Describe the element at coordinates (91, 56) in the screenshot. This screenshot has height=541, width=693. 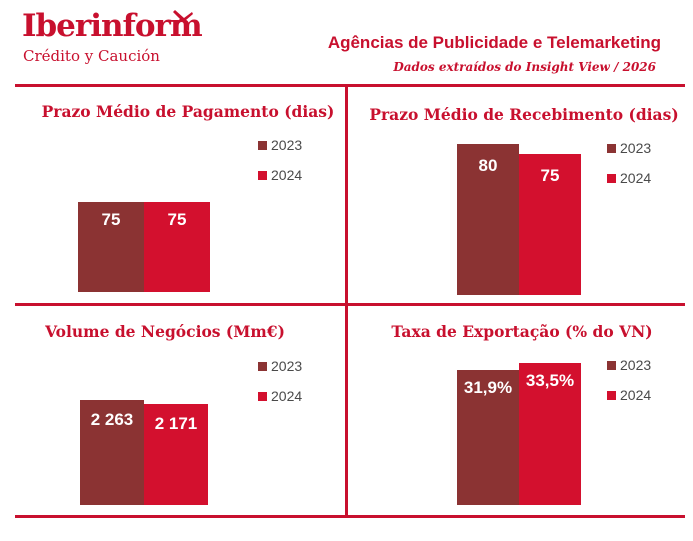
I see `brand-tagline: Crédito y Caución` at that location.